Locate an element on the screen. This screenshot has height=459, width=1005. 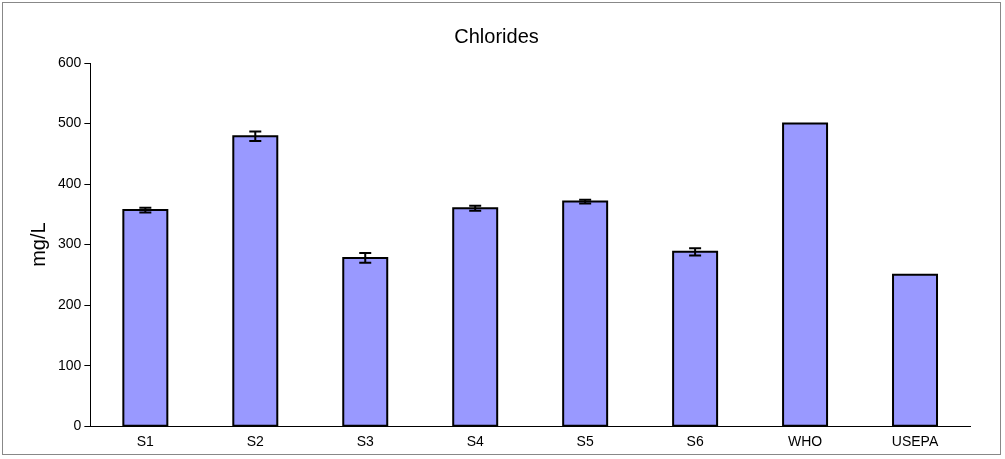
y-tick-label: 100 is located at coordinates (70, 364).